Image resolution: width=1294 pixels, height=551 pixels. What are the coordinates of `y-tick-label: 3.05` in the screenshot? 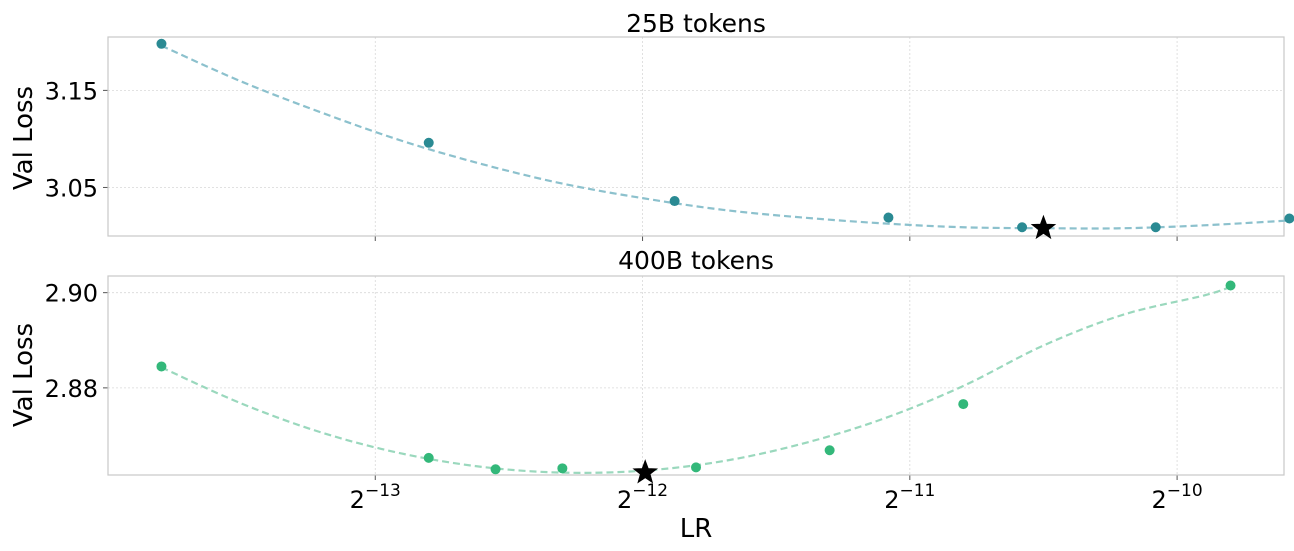 It's located at (71, 188).